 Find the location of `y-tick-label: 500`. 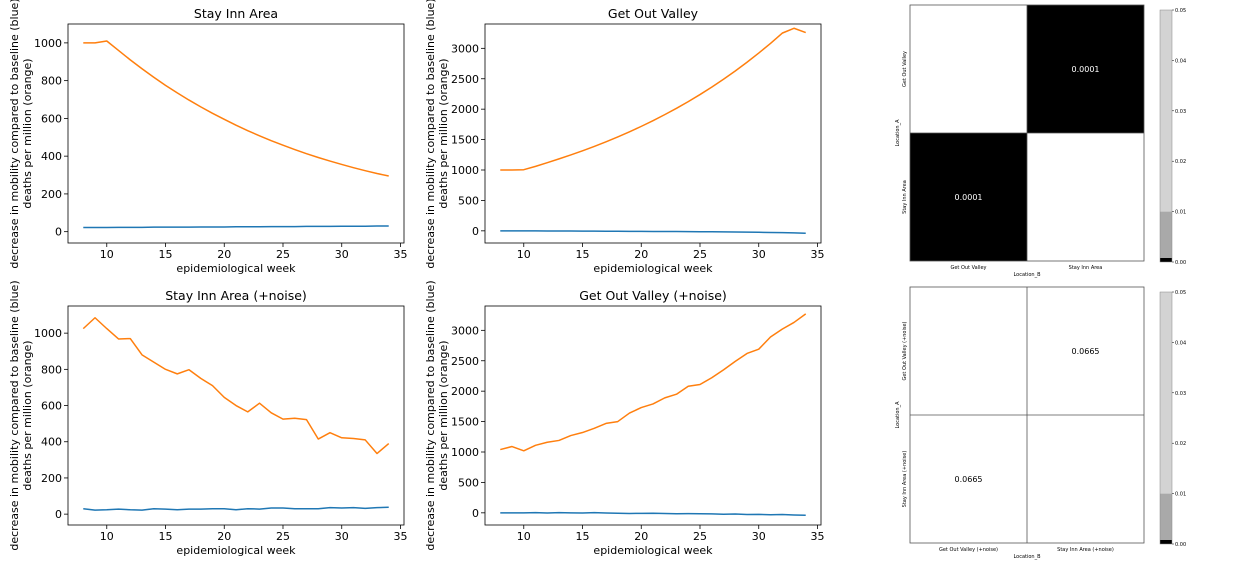

y-tick-label: 500 is located at coordinates (468, 482).